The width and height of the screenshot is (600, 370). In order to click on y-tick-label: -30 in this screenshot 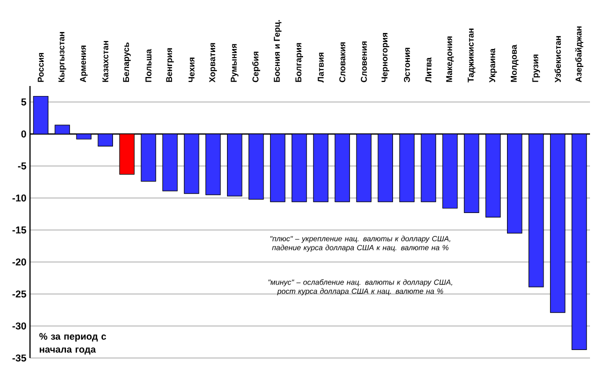, I will do `click(19, 326)`.